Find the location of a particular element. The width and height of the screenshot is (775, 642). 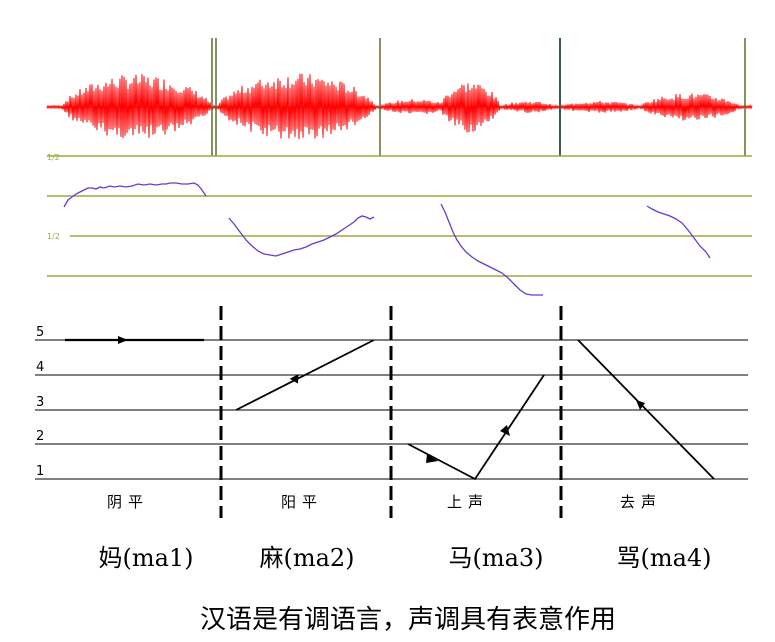

tone-level-label: 3 is located at coordinates (40, 402).